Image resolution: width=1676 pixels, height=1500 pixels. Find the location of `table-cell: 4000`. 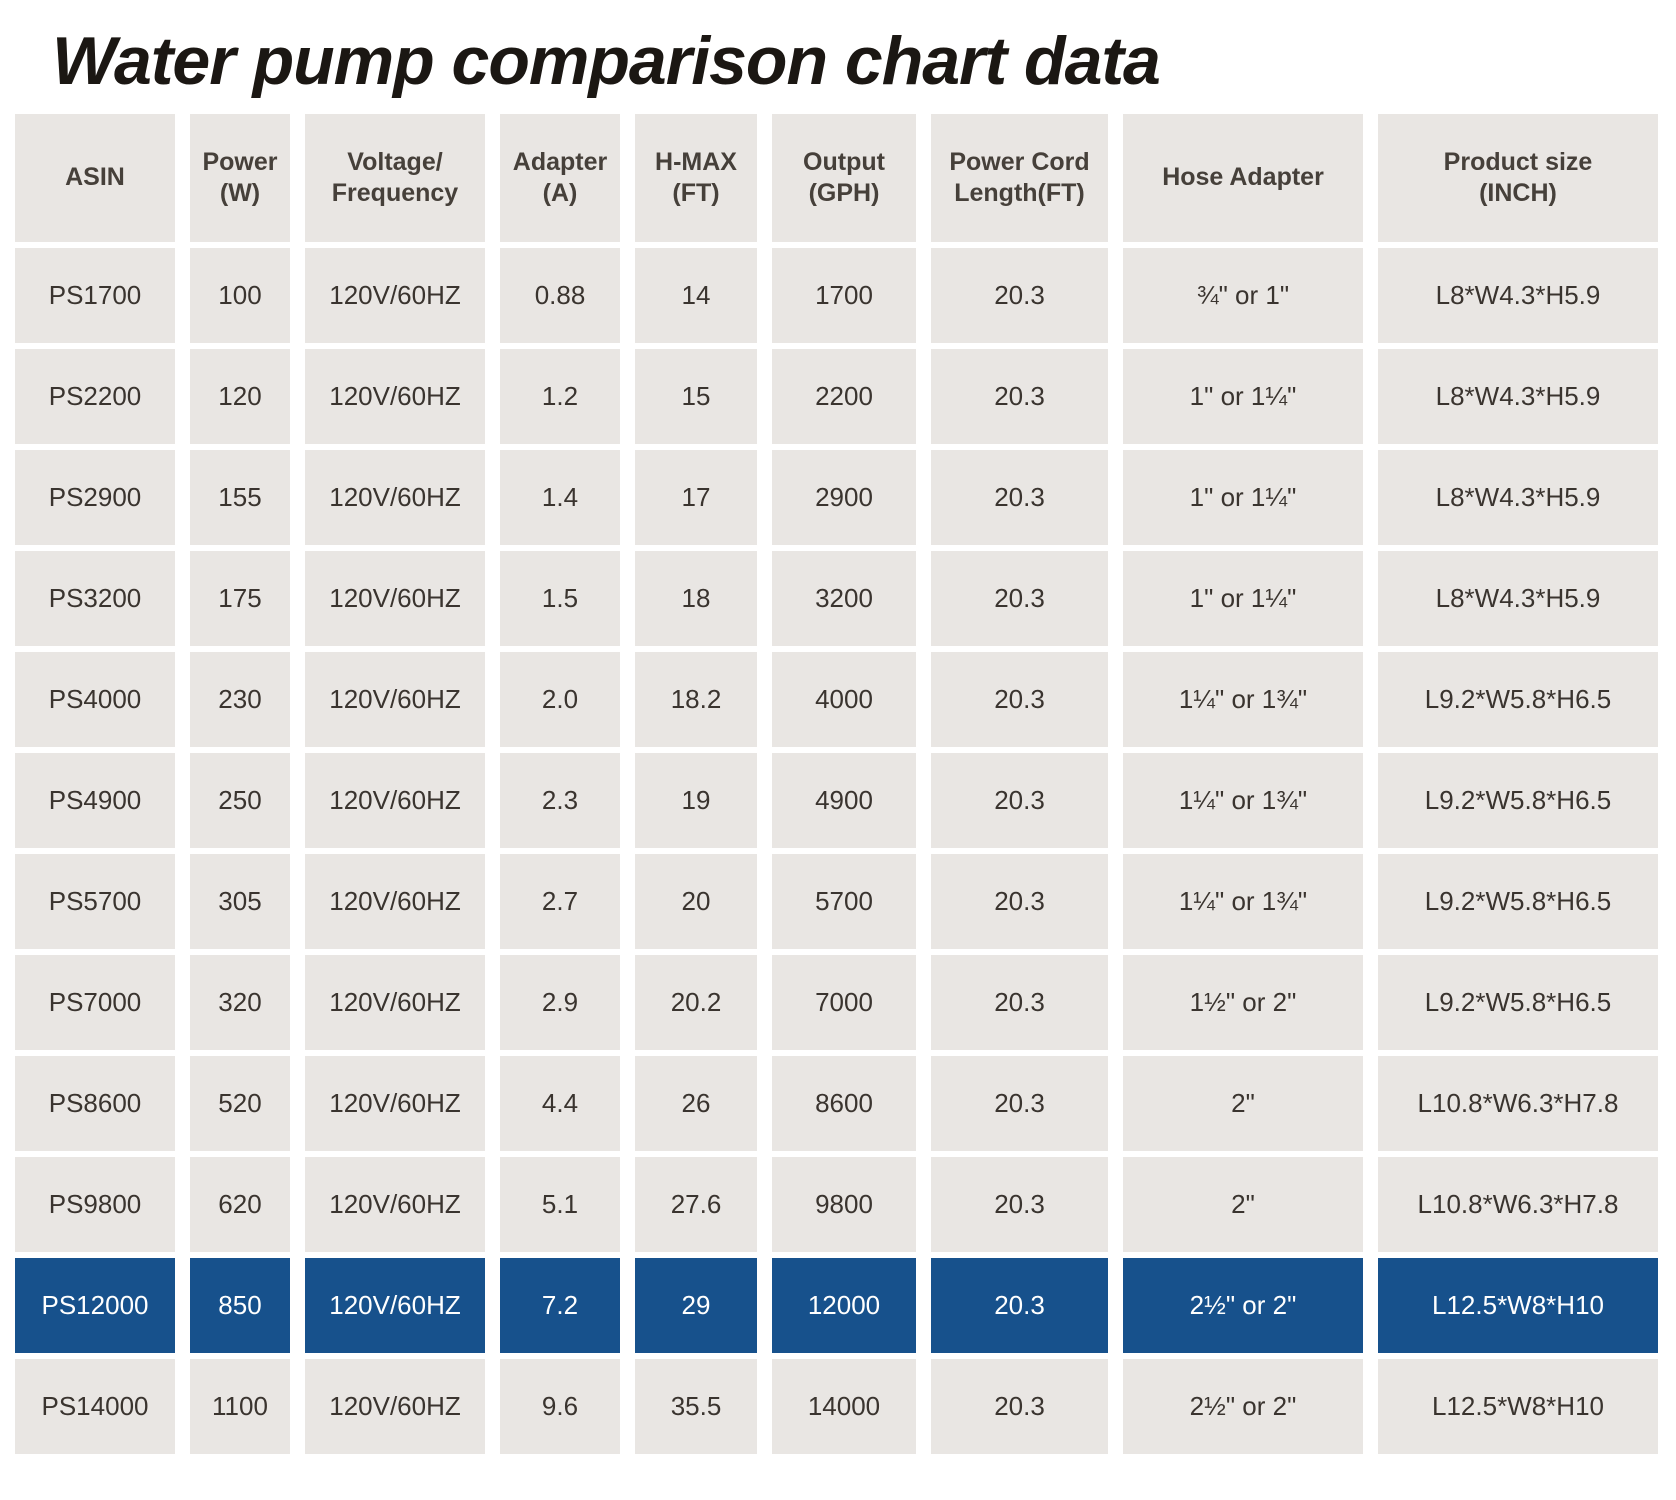

table-cell: 4000 is located at coordinates (844, 699).